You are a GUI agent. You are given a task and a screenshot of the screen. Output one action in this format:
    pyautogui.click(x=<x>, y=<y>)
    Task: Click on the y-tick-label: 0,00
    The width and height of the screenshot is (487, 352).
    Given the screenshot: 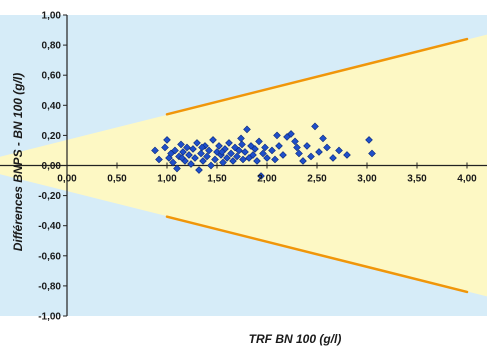 What is the action you would take?
    pyautogui.click(x=52, y=166)
    